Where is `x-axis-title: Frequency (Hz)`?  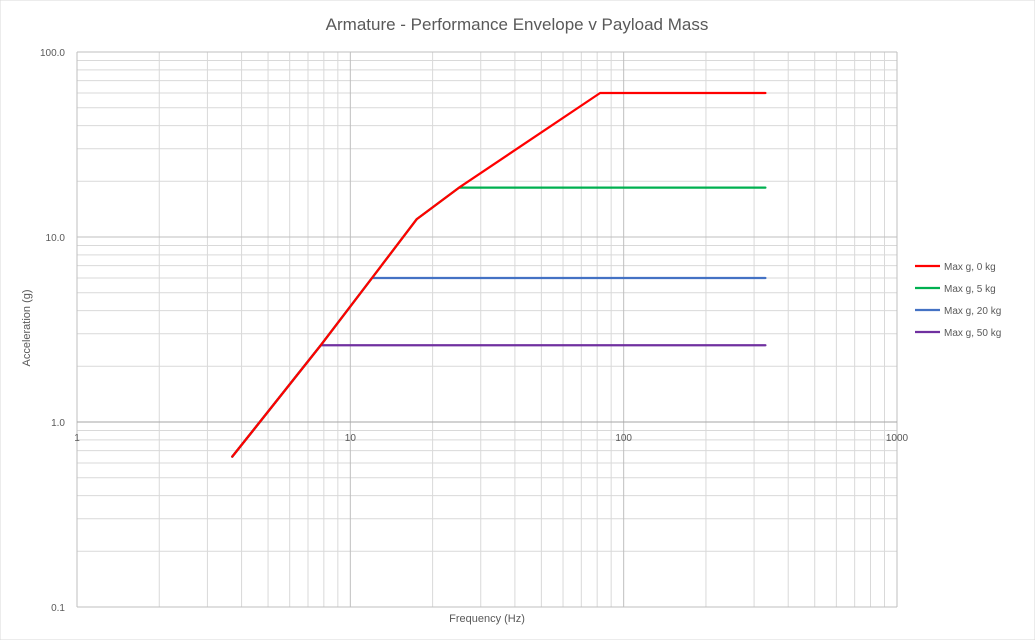
x-axis-title: Frequency (Hz) is located at coordinates (487, 619).